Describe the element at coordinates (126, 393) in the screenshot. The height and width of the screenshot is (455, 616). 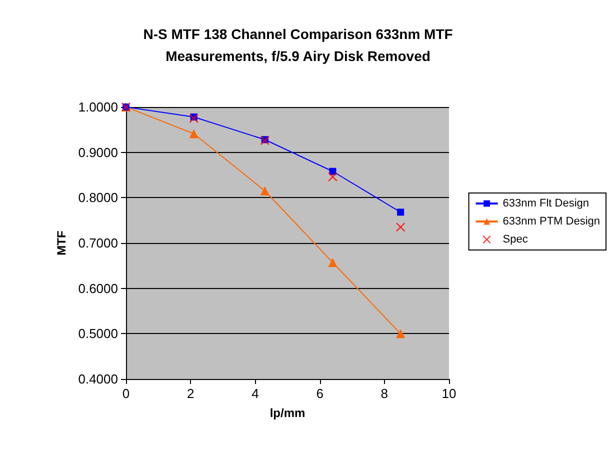
I see `x-tick-label: 0` at that location.